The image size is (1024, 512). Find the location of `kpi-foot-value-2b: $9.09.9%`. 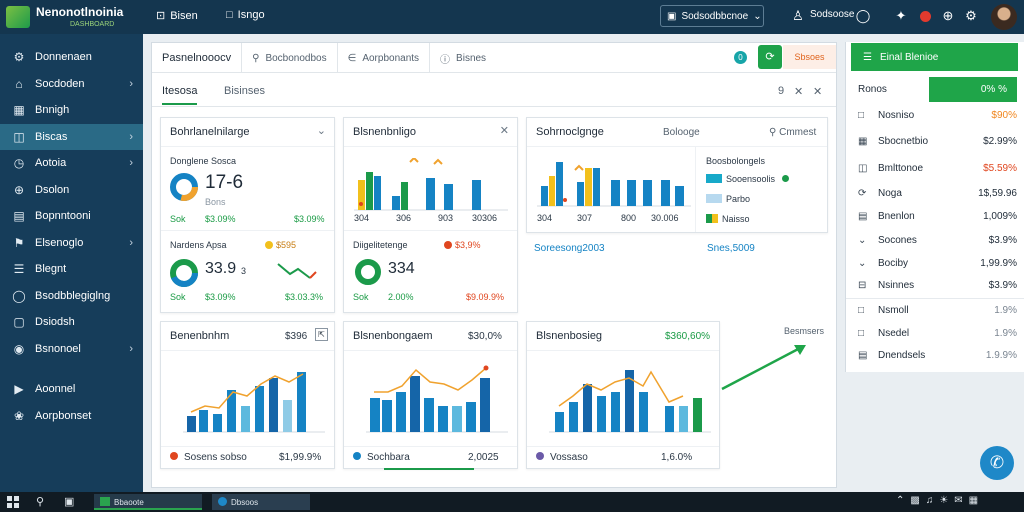

kpi-foot-value-2b: $9.09.9% is located at coordinates (485, 297).